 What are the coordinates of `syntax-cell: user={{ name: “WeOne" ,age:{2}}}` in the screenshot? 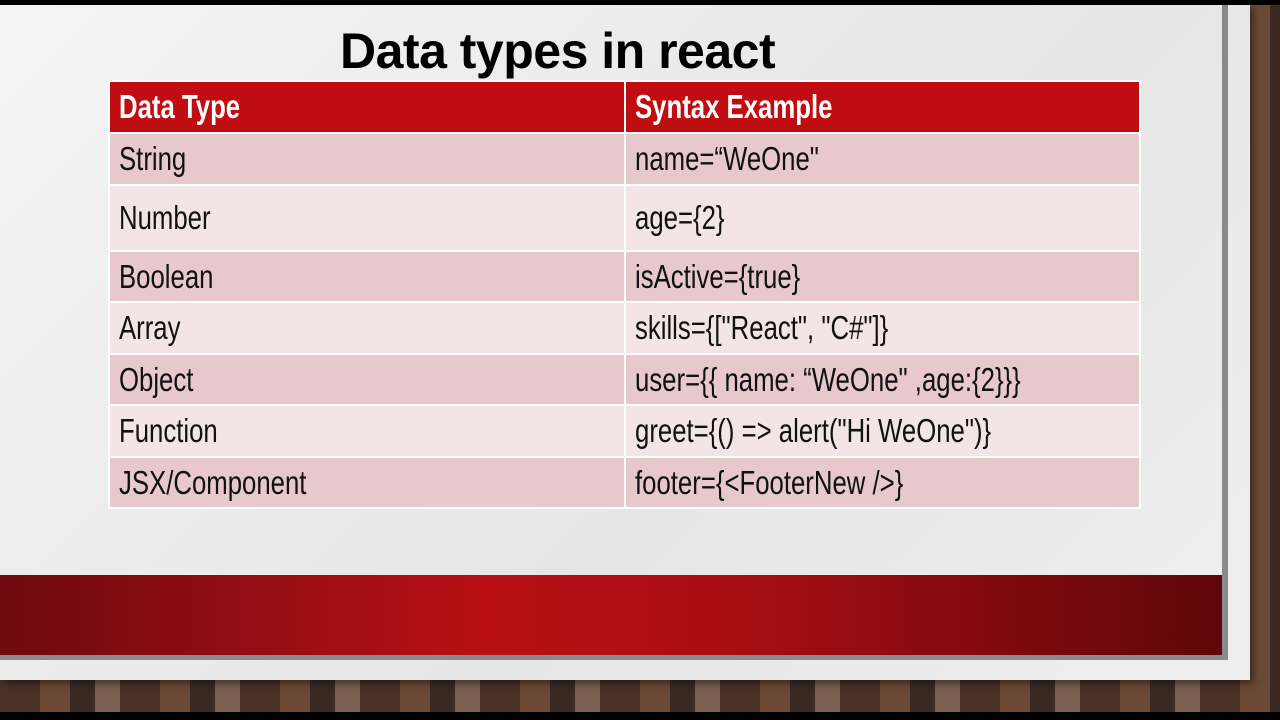 It's located at (882, 379).